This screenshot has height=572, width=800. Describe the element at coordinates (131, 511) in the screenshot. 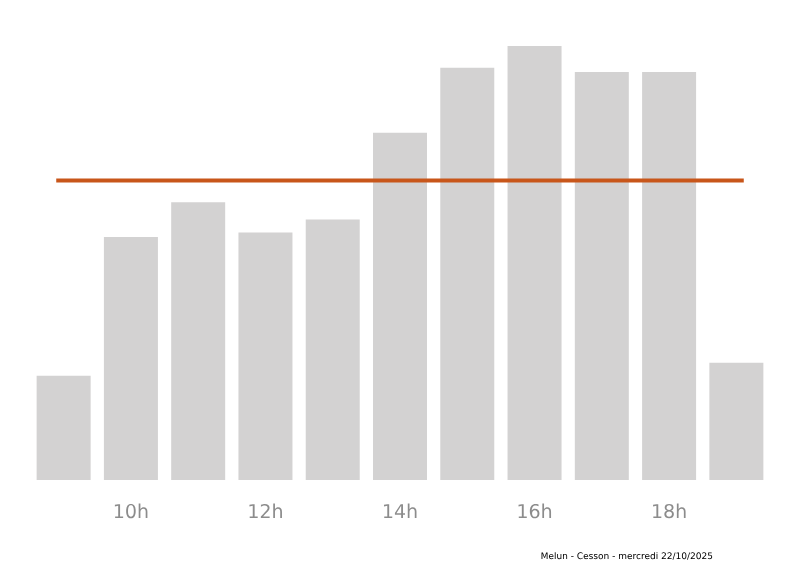

I see `x-tick-label: 10h` at that location.